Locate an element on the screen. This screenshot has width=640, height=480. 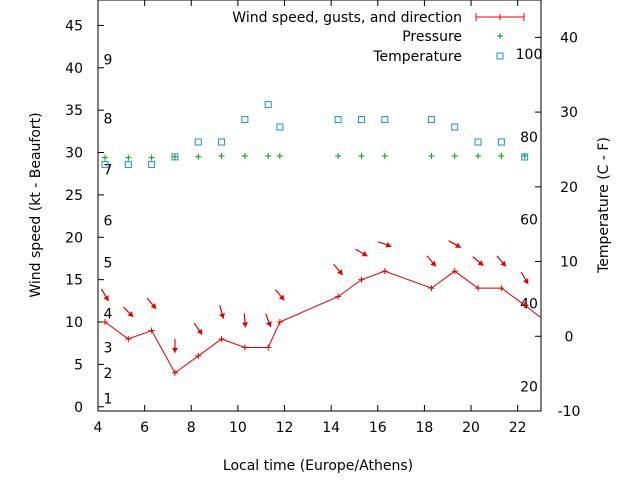
wind-speed-line is located at coordinates (323, 322).